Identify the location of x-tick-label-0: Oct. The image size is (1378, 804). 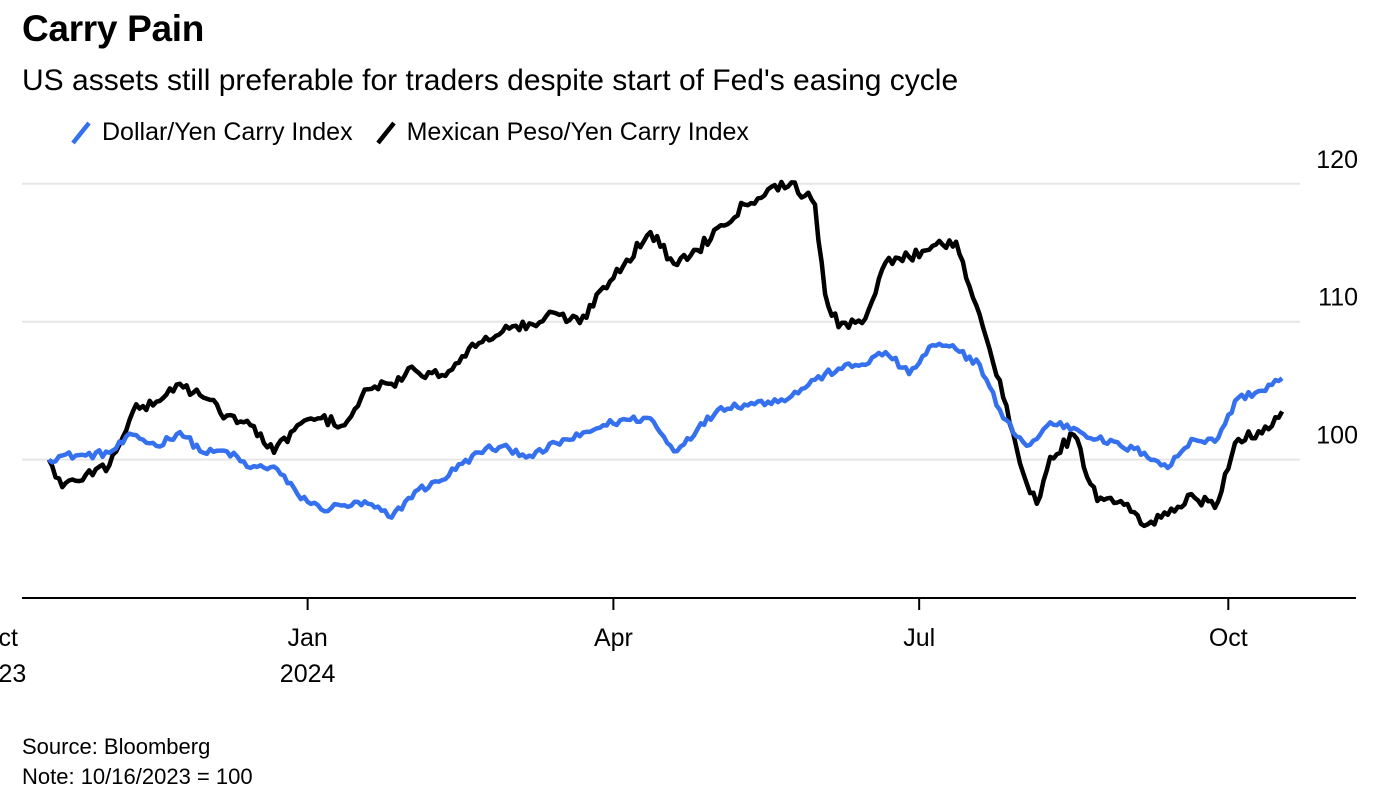
(9, 638).